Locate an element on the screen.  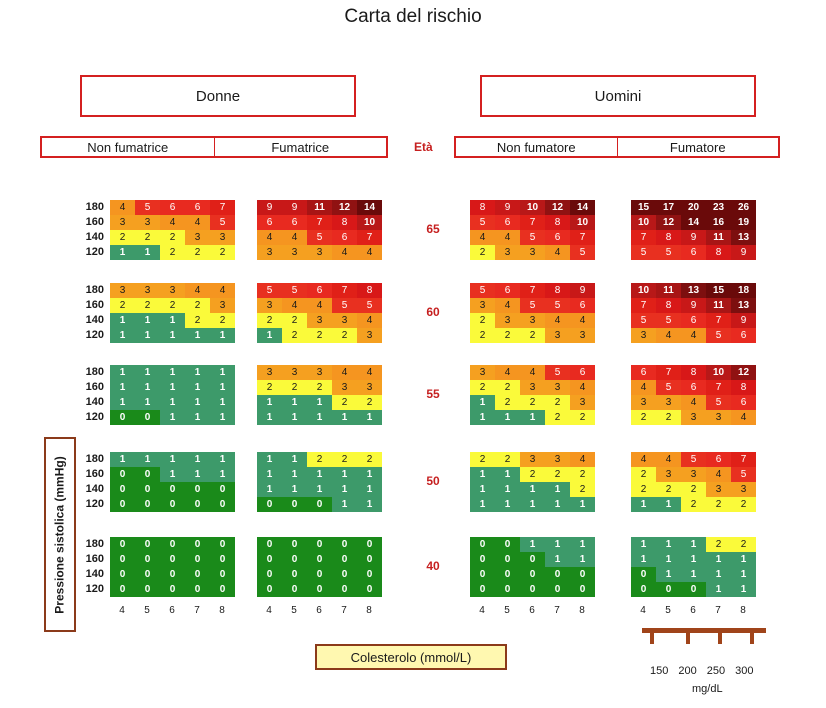
subheader-smoker-women: Fumatrice is located at coordinates (300, 147).